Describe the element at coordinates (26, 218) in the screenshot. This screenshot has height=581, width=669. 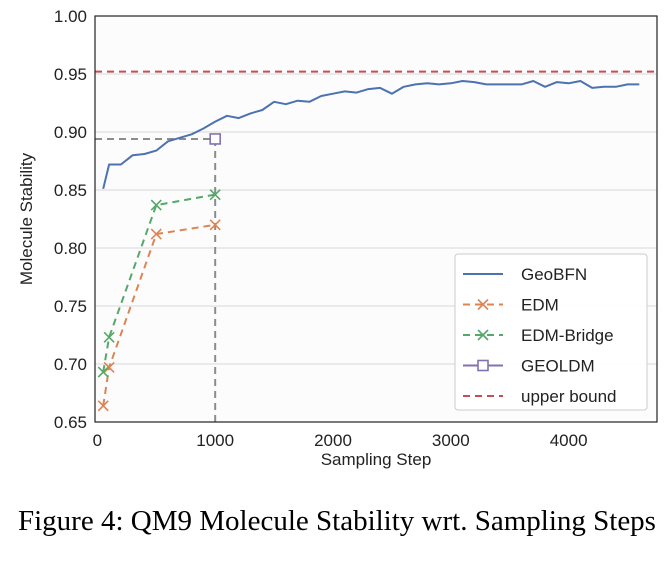
I see `y-axis-label: Molecule Stability` at that location.